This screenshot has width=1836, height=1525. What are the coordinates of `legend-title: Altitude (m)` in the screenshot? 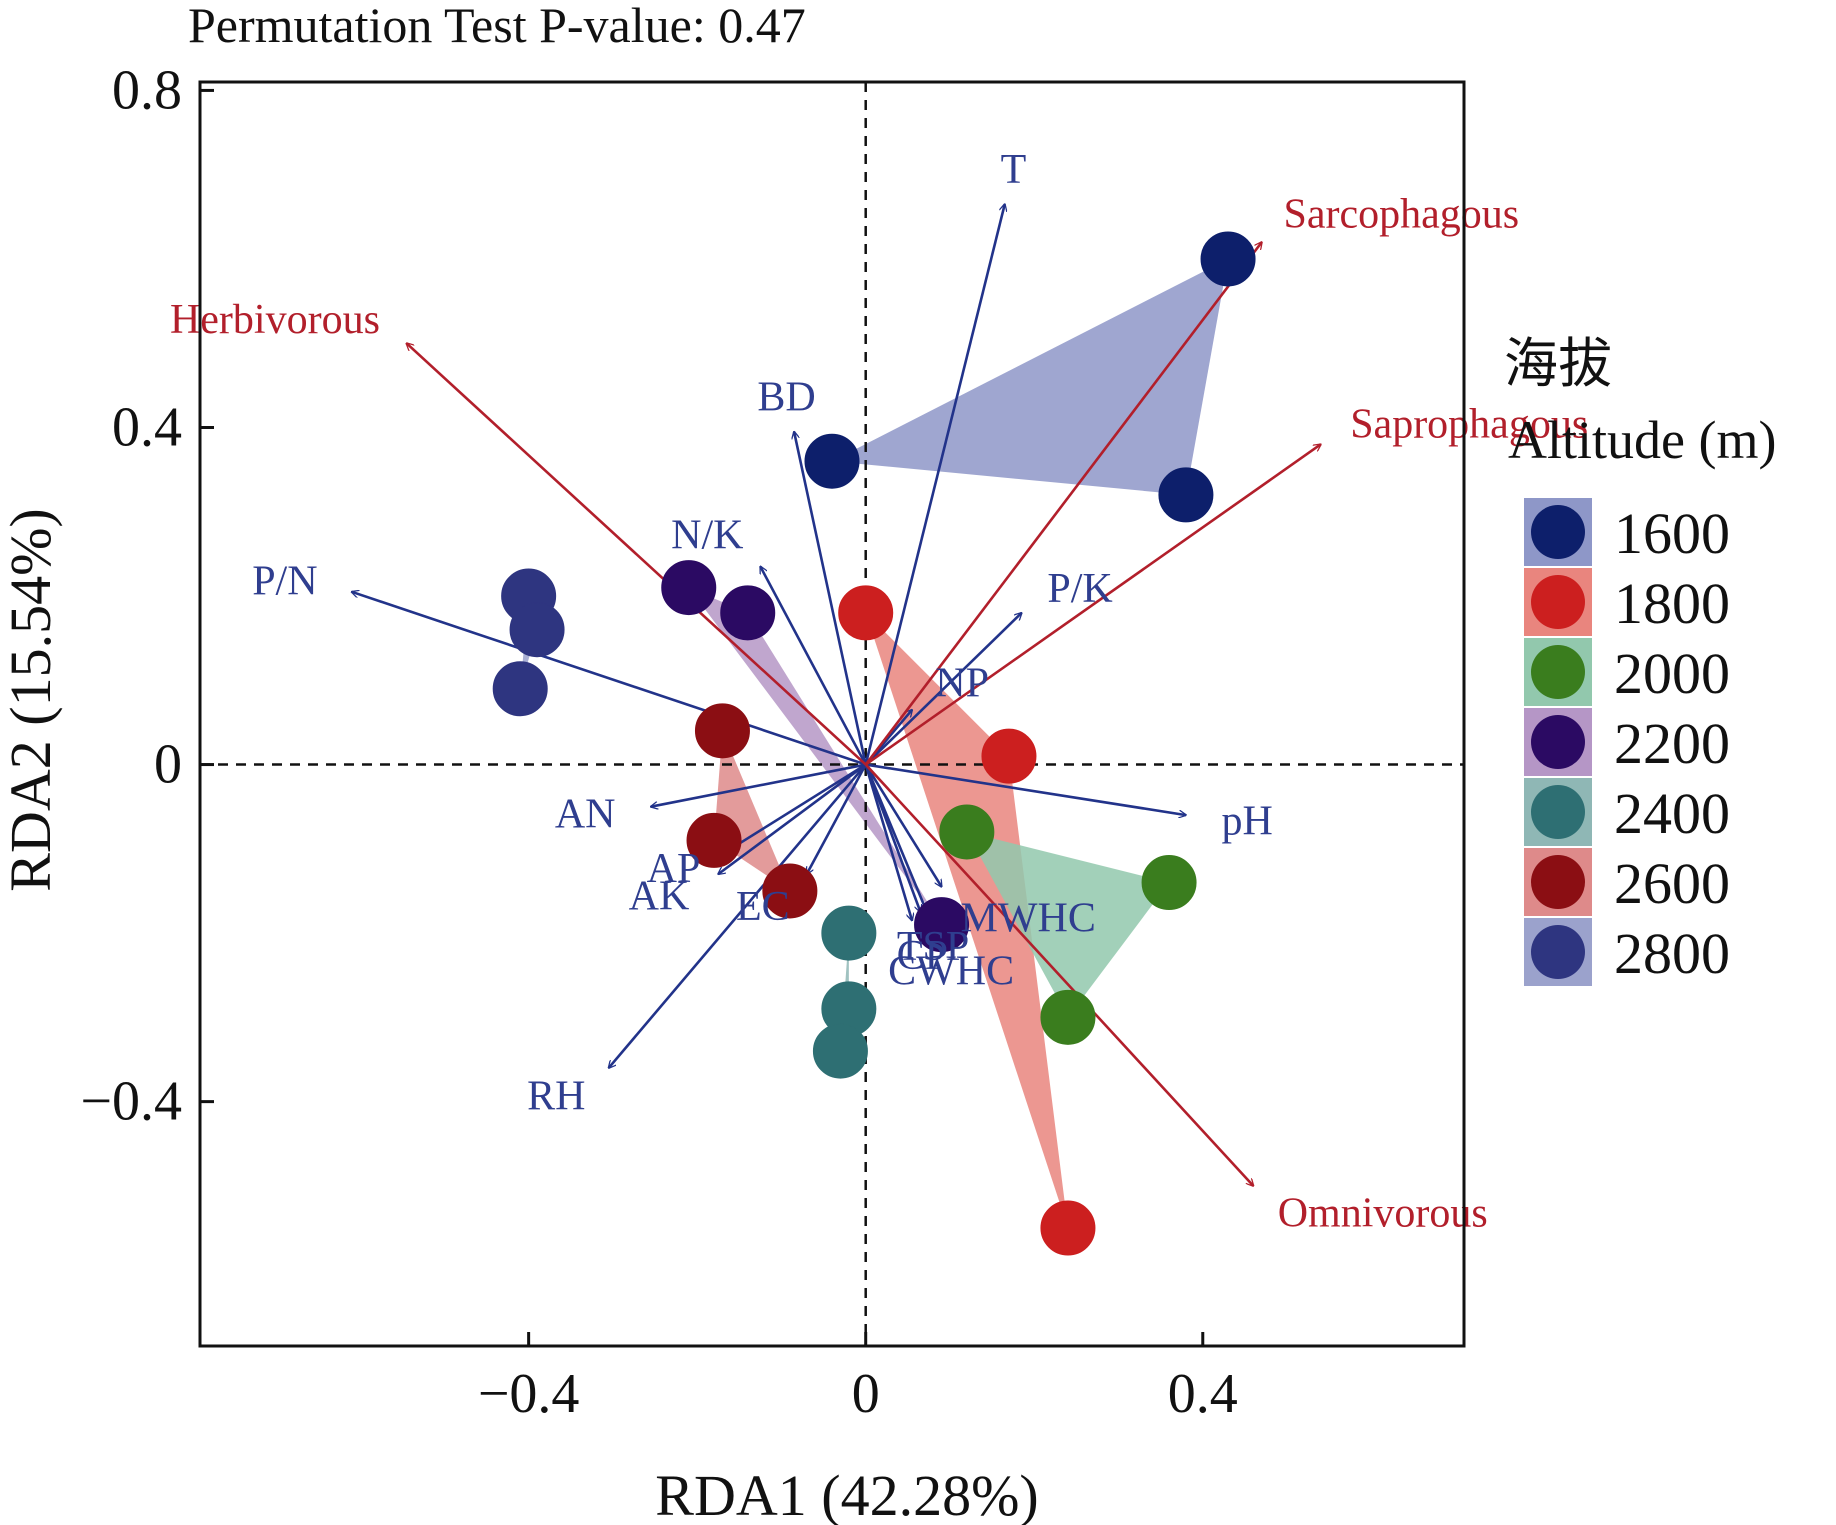 It's located at (1642, 440).